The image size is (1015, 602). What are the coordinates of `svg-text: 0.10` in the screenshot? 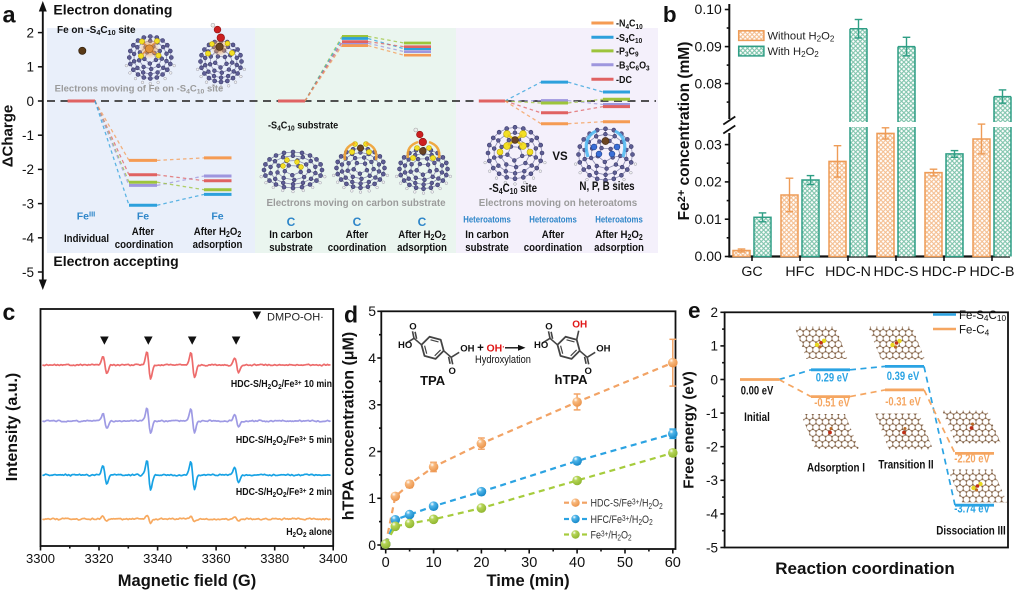 It's located at (708, 9).